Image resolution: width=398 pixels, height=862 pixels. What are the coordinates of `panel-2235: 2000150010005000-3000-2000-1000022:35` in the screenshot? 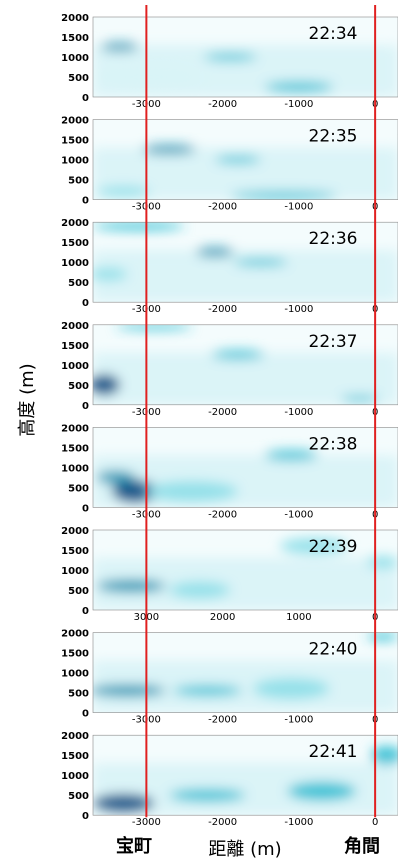 It's located at (229, 164).